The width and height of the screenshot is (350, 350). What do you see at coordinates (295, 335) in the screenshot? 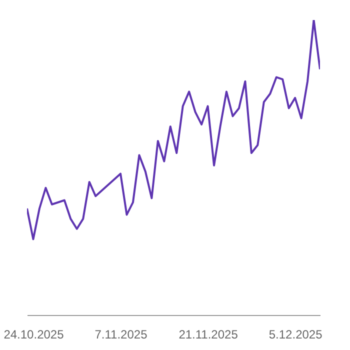
I see `x-tick-label: 5.12.2025` at bounding box center [295, 335].